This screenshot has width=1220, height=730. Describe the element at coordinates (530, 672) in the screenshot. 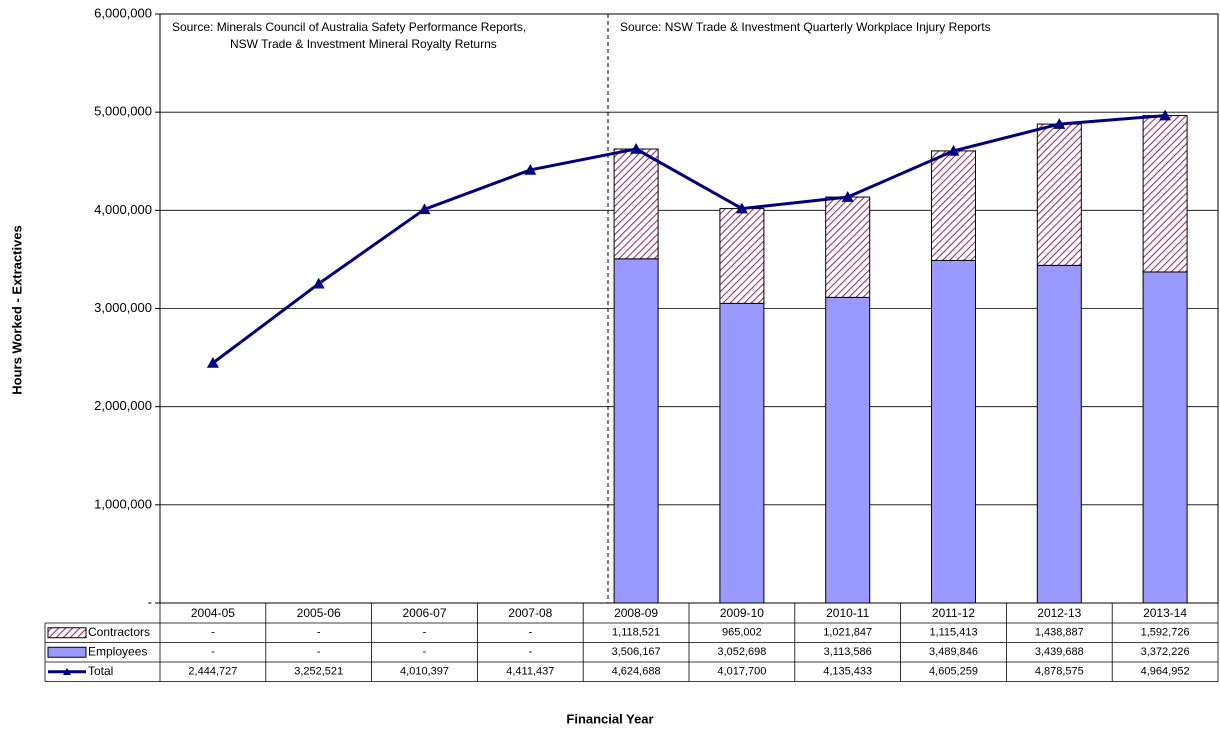

I see `table-cell: 4,411,437` at that location.